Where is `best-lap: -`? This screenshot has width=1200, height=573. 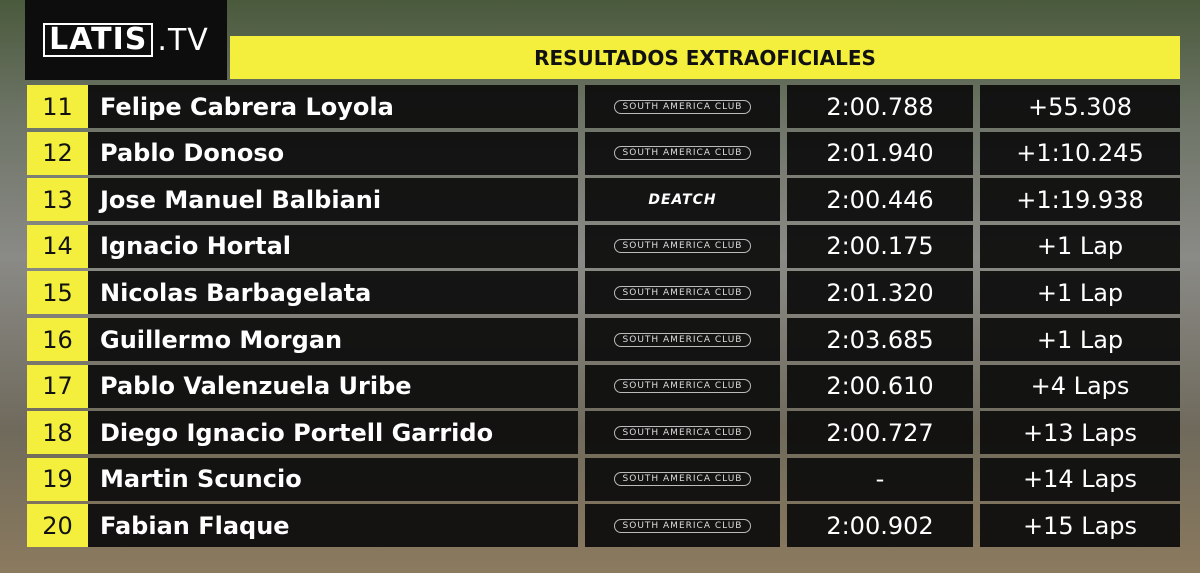
best-lap: - is located at coordinates (880, 479).